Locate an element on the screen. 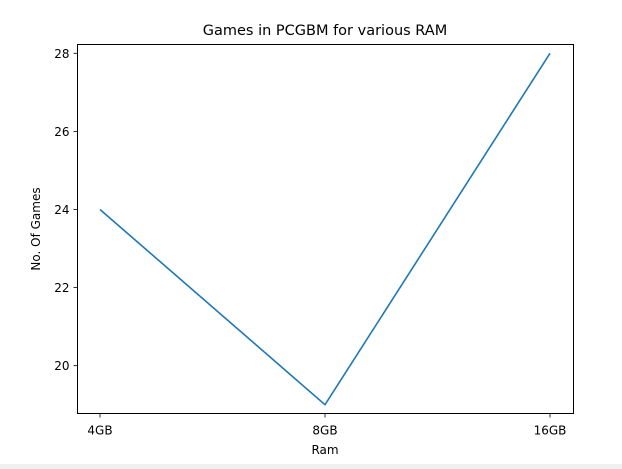 This screenshot has width=622, height=469. x-tick-label: 4GB is located at coordinates (99, 431).